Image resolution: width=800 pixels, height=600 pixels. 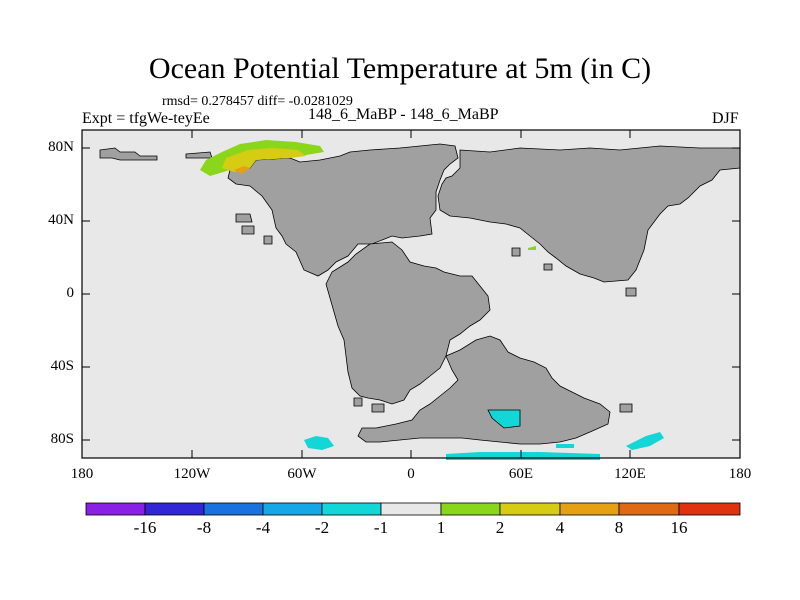 What do you see at coordinates (128, 154) in the screenshot?
I see `land-island-nw` at bounding box center [128, 154].